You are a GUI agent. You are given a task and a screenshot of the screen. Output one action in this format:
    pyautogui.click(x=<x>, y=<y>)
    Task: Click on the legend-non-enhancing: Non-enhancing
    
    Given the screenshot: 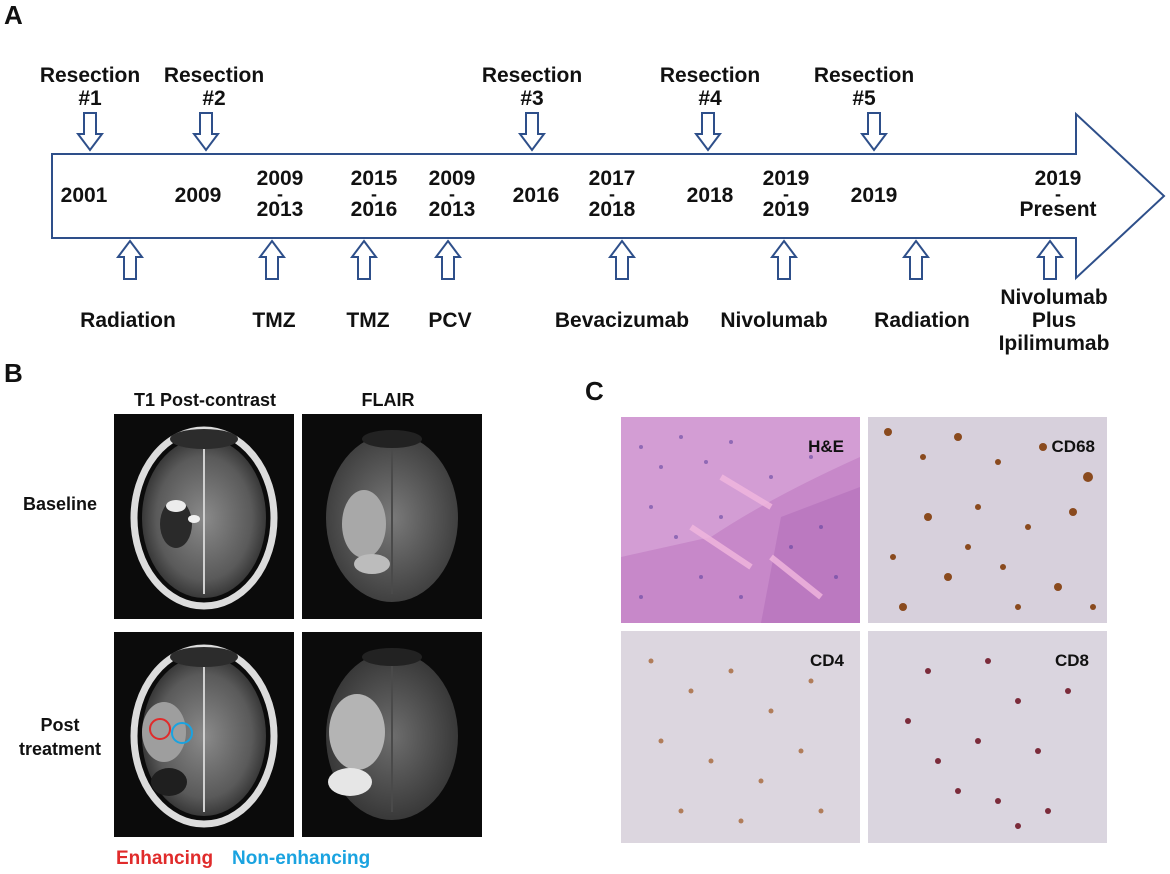 What is the action you would take?
    pyautogui.click(x=301, y=858)
    